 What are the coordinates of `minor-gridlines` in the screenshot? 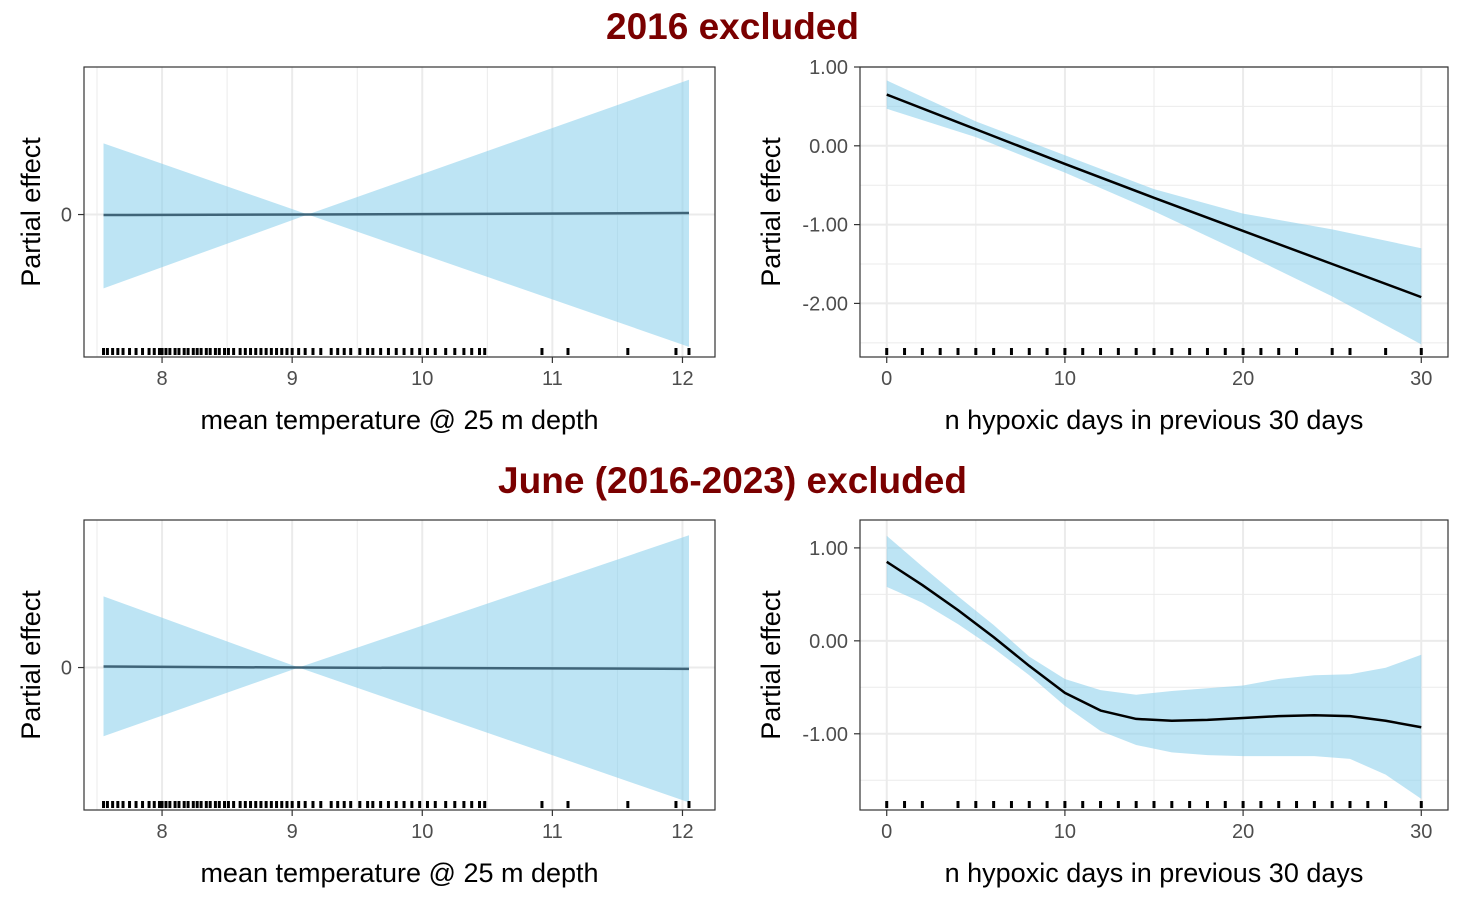 It's located at (1154, 665).